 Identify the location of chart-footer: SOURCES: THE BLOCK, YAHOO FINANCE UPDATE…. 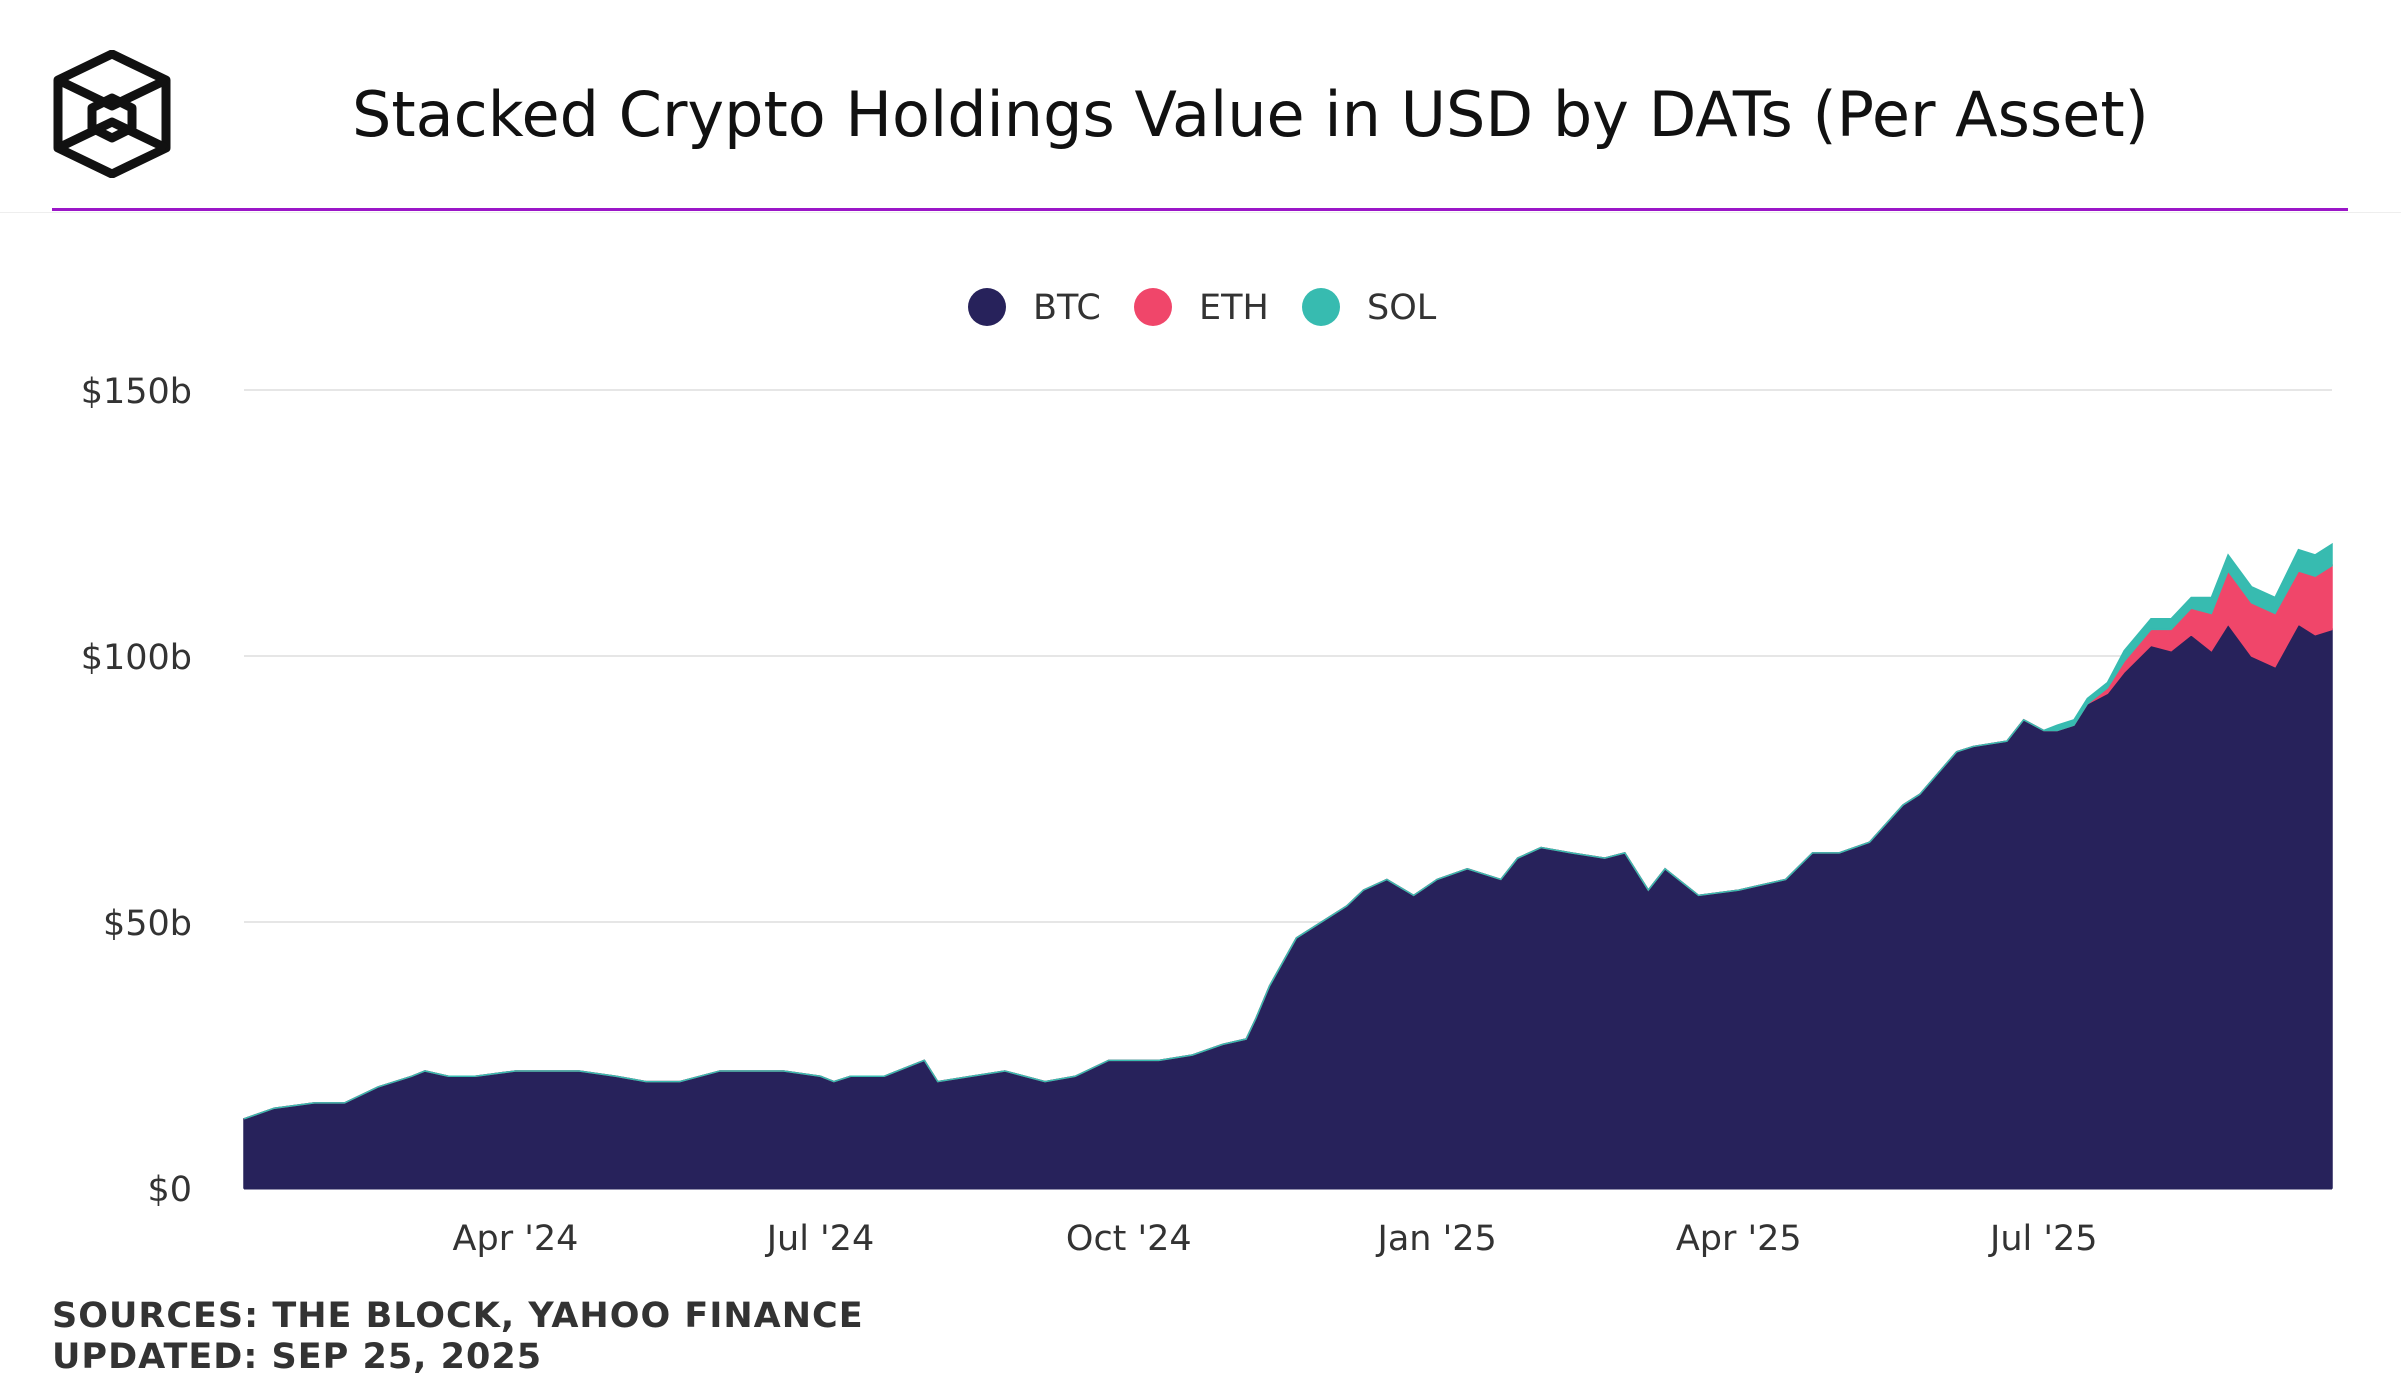
(458, 1337).